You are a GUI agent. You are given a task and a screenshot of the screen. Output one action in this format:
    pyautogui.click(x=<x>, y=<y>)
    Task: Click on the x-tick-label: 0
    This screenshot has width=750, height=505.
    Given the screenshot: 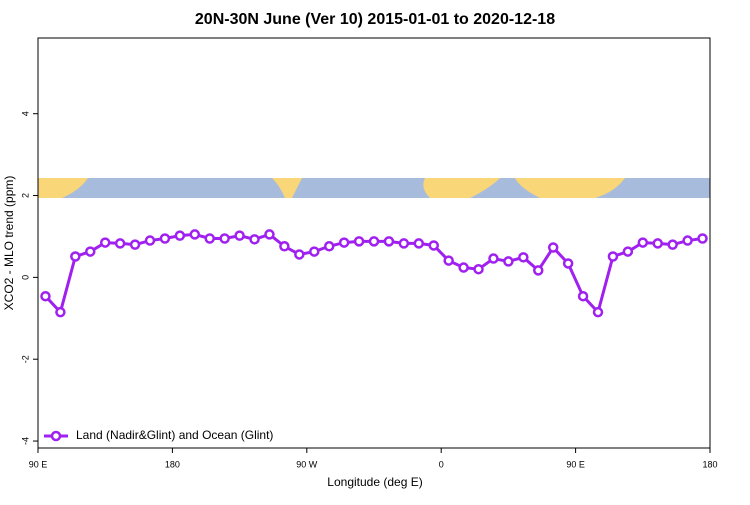 What is the action you would take?
    pyautogui.click(x=441, y=464)
    